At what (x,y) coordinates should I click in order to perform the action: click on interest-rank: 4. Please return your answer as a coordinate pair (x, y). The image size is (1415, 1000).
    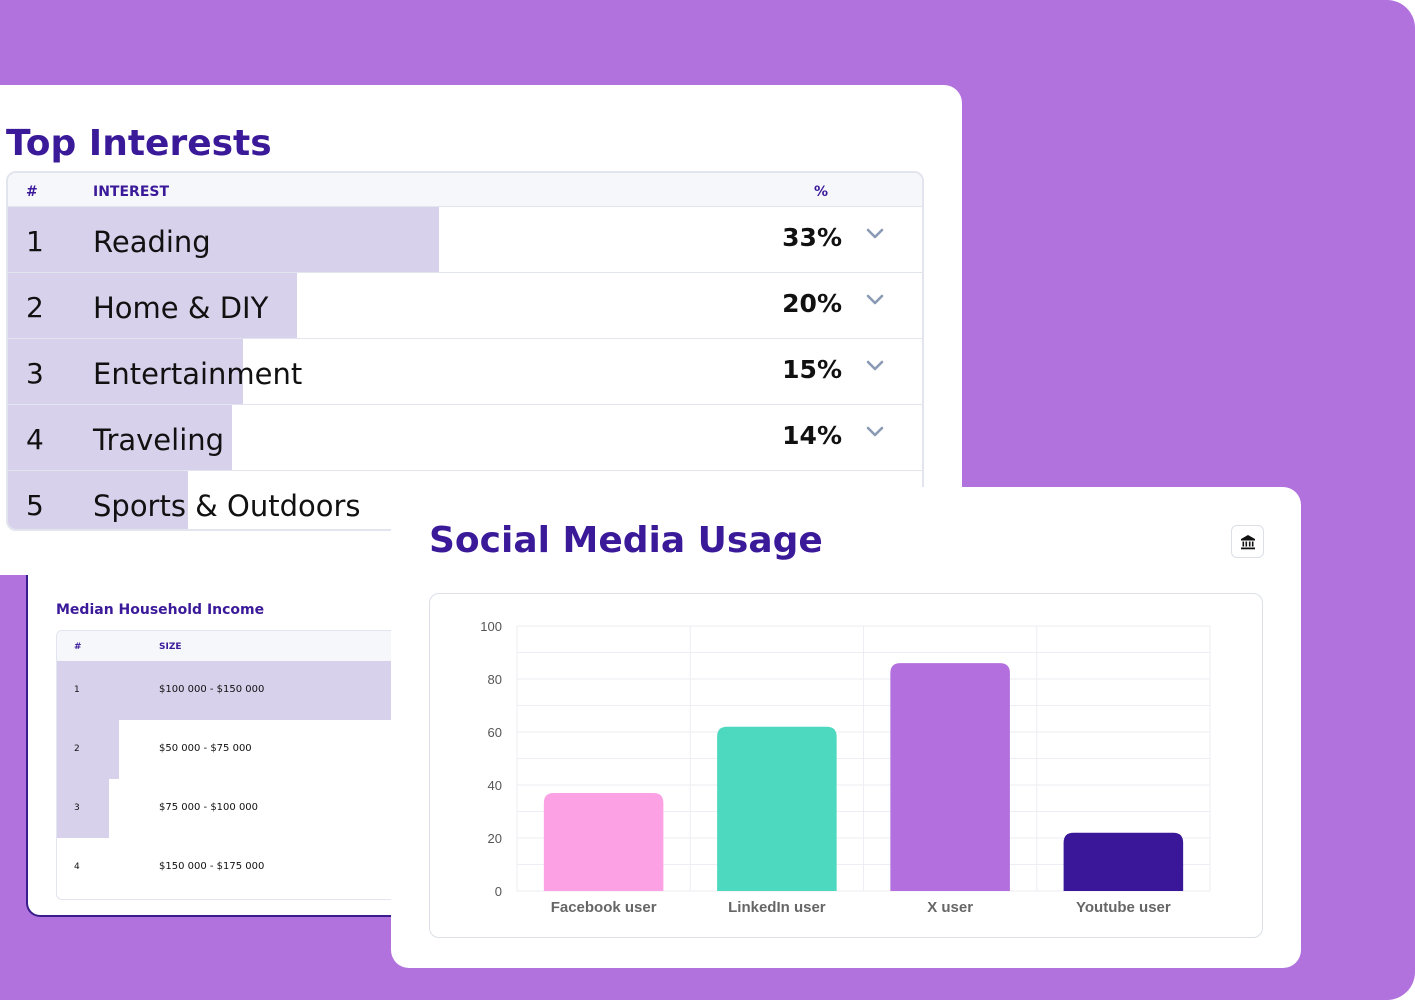
    Looking at the image, I should click on (35, 439).